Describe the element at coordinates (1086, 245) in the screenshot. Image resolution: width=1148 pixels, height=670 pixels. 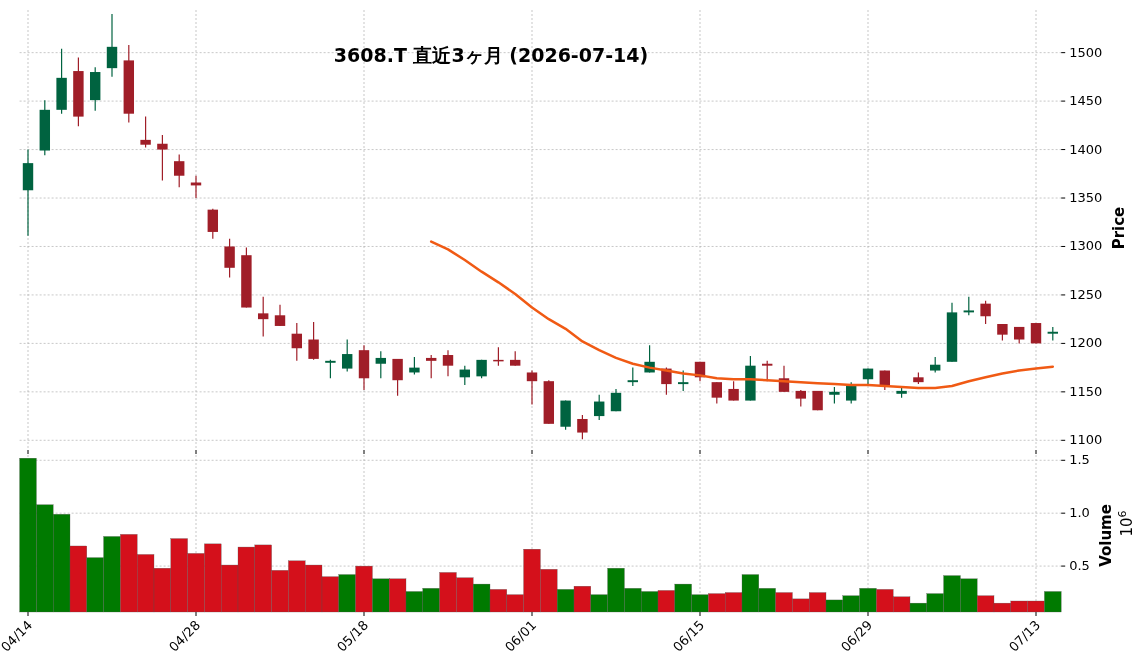
I see `y-tick-label: 1300` at that location.